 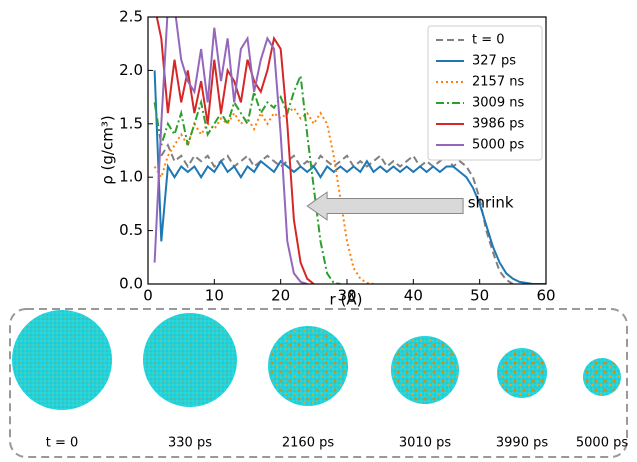 I want to click on y-tick-label: 0.5, so click(x=131, y=230).